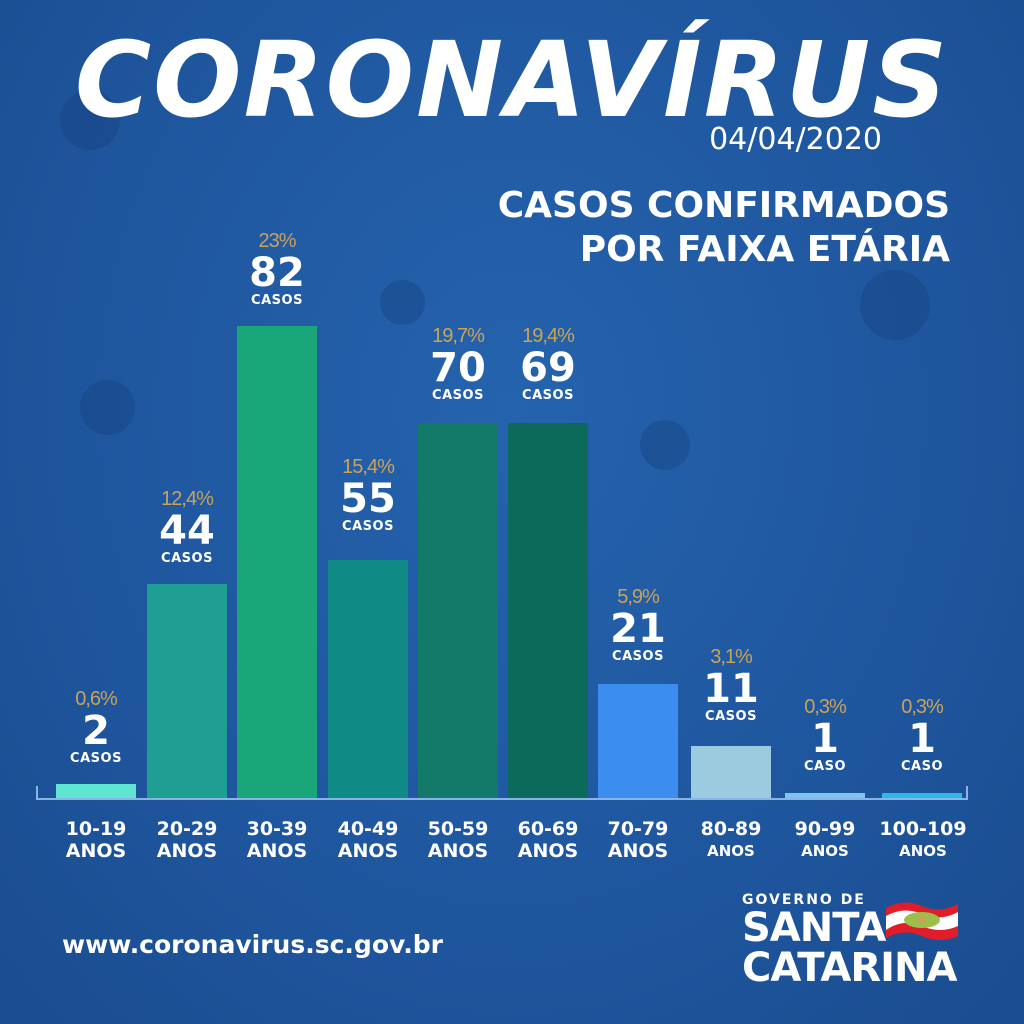  What do you see at coordinates (825, 829) in the screenshot?
I see `age-range: 90-99` at bounding box center [825, 829].